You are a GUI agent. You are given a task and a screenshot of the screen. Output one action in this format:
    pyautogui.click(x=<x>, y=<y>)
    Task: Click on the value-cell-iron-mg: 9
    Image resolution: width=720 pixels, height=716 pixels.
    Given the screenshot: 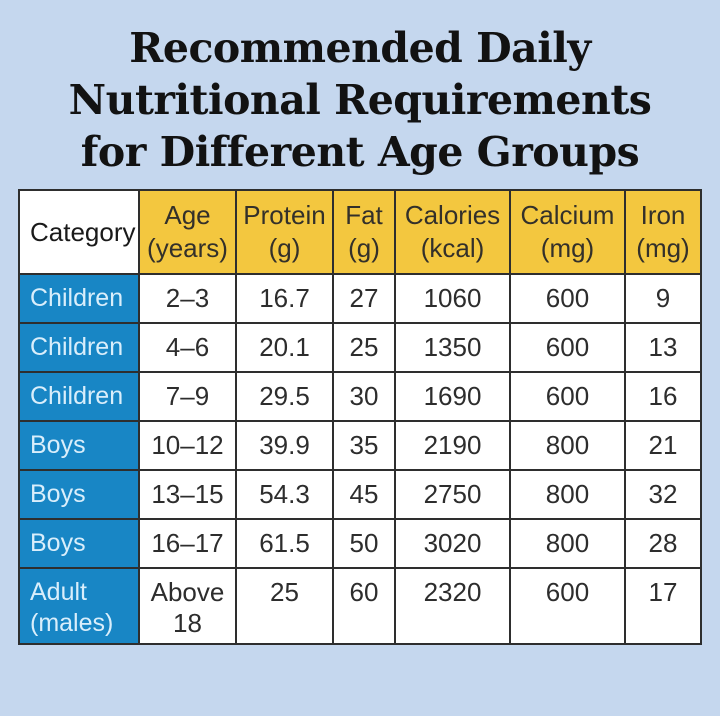 What is the action you would take?
    pyautogui.click(x=663, y=298)
    